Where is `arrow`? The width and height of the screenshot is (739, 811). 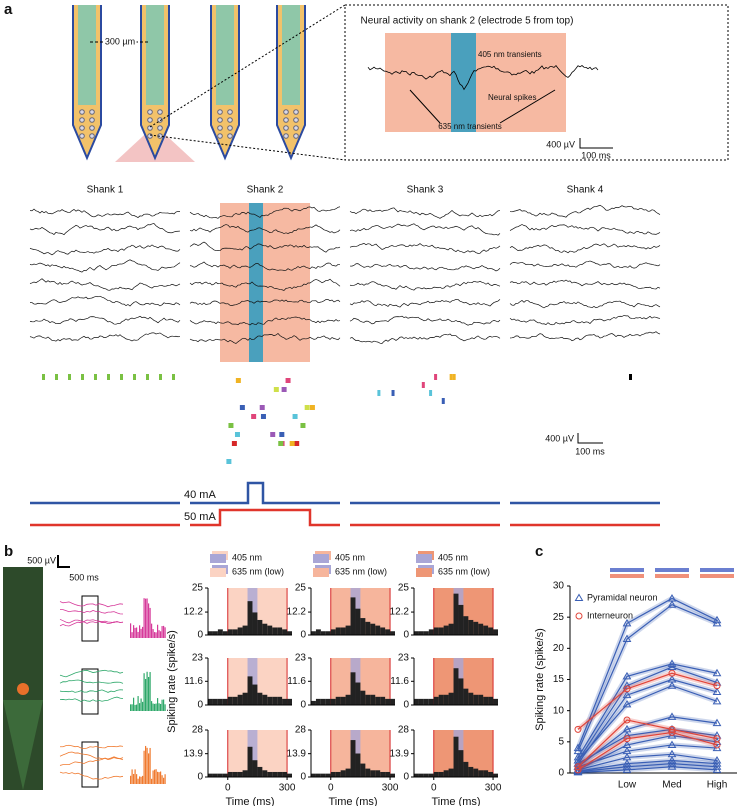 arrow is located at coordinates (527, 106).